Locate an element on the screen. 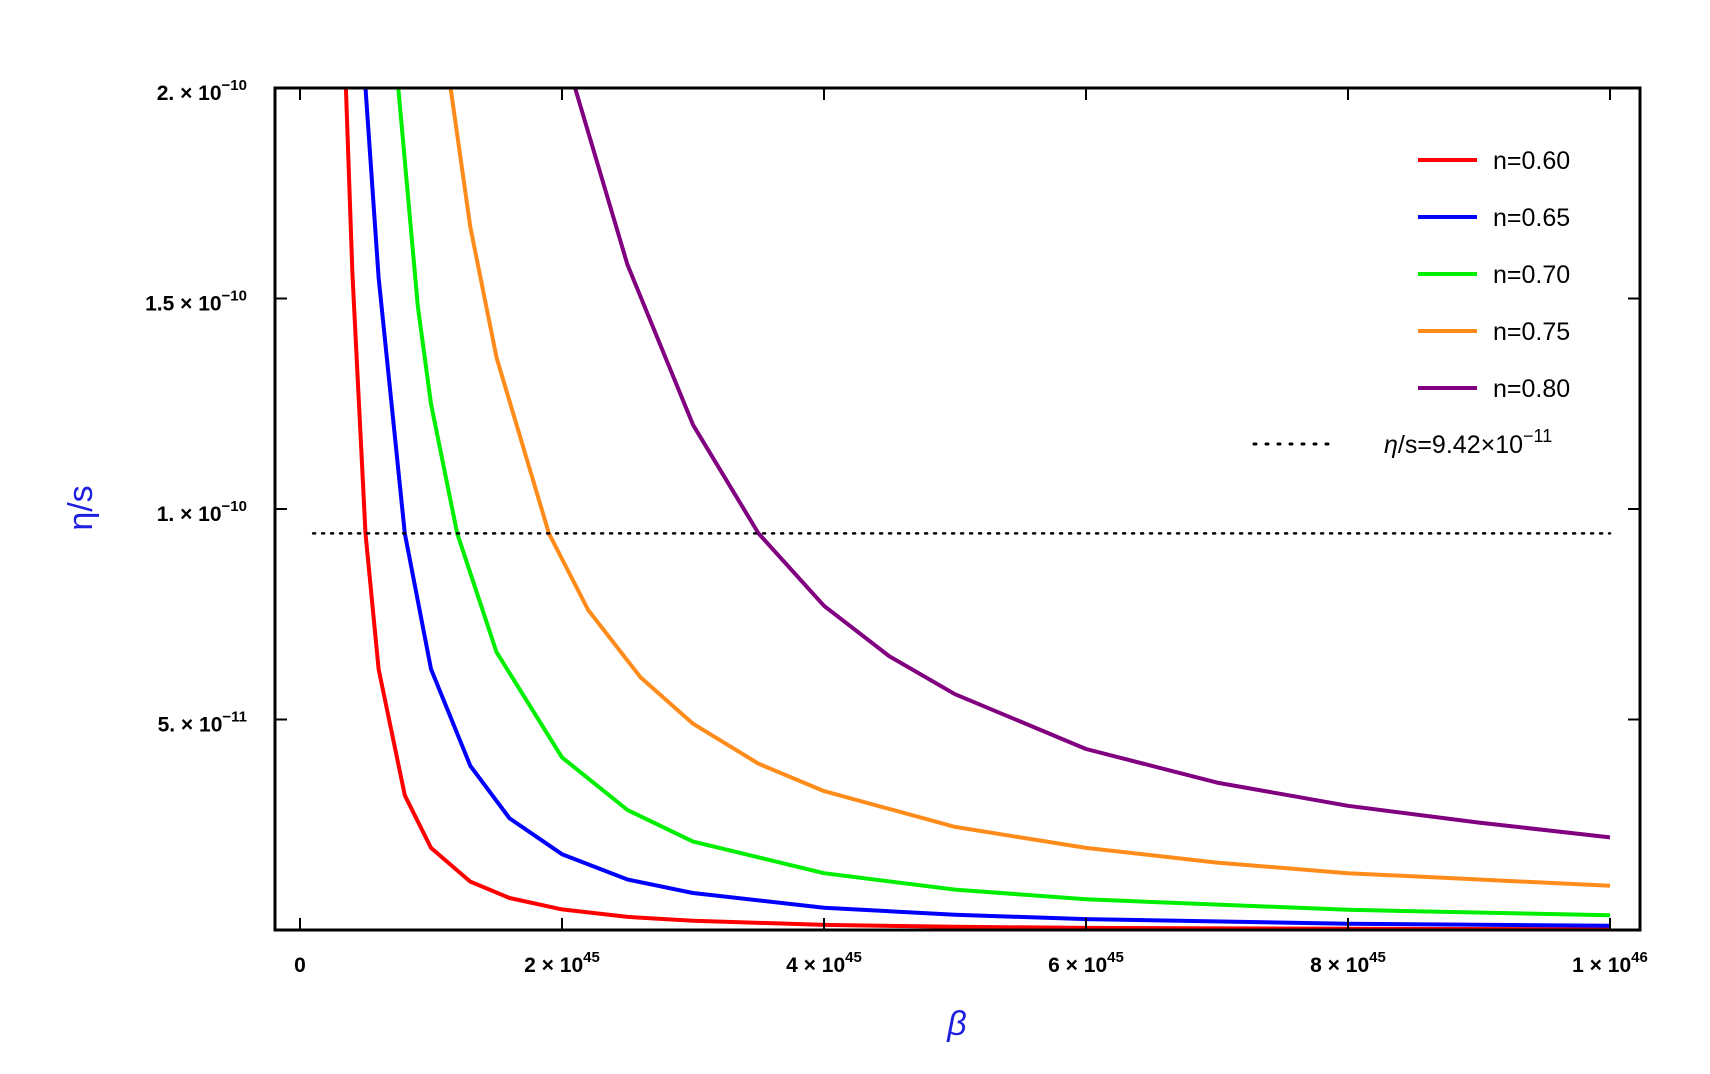 Image resolution: width=1710 pixels, height=1074 pixels. y-tick-label: 5. × 10−11 is located at coordinates (202, 723).